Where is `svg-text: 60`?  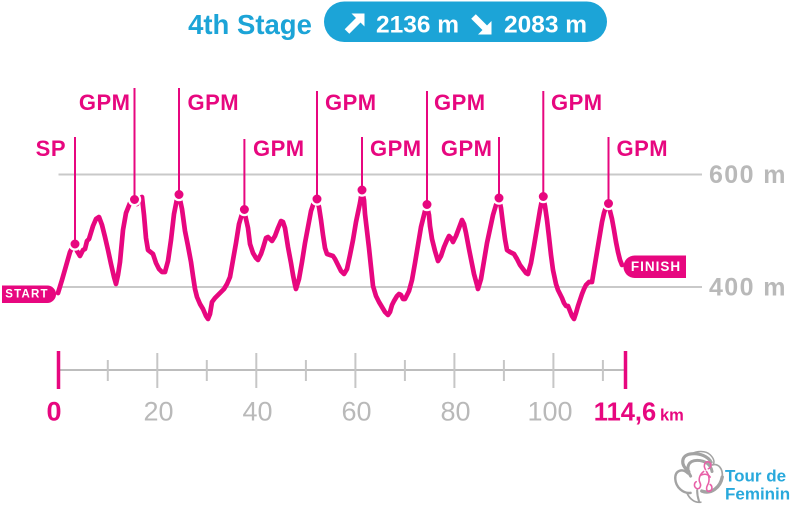
svg-text: 60 is located at coordinates (356, 412).